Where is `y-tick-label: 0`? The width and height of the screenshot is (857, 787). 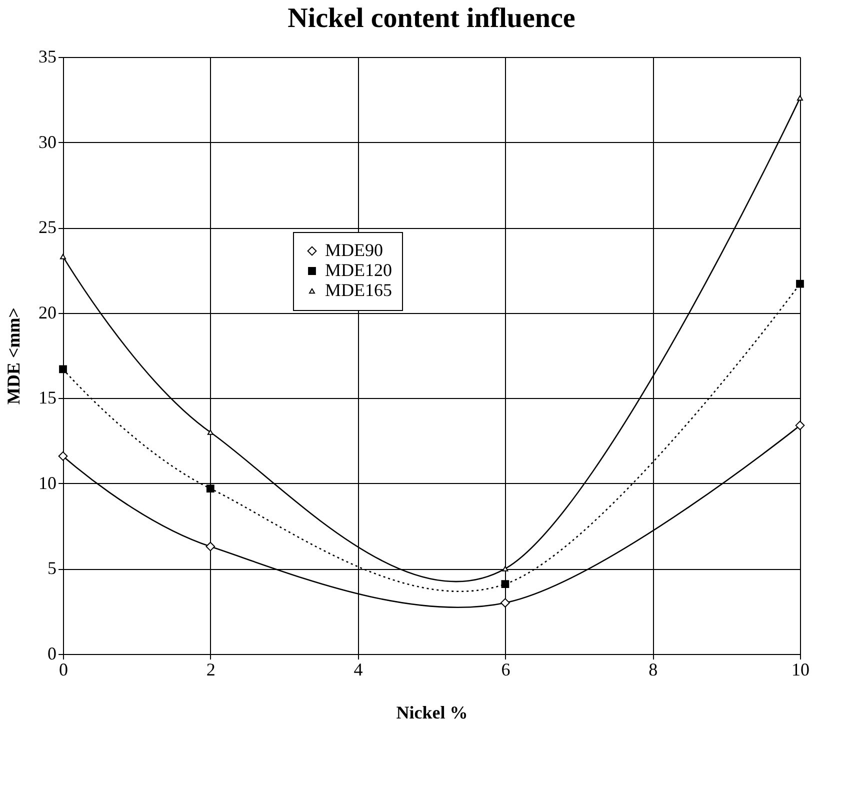 y-tick-label: 0 is located at coordinates (52, 654).